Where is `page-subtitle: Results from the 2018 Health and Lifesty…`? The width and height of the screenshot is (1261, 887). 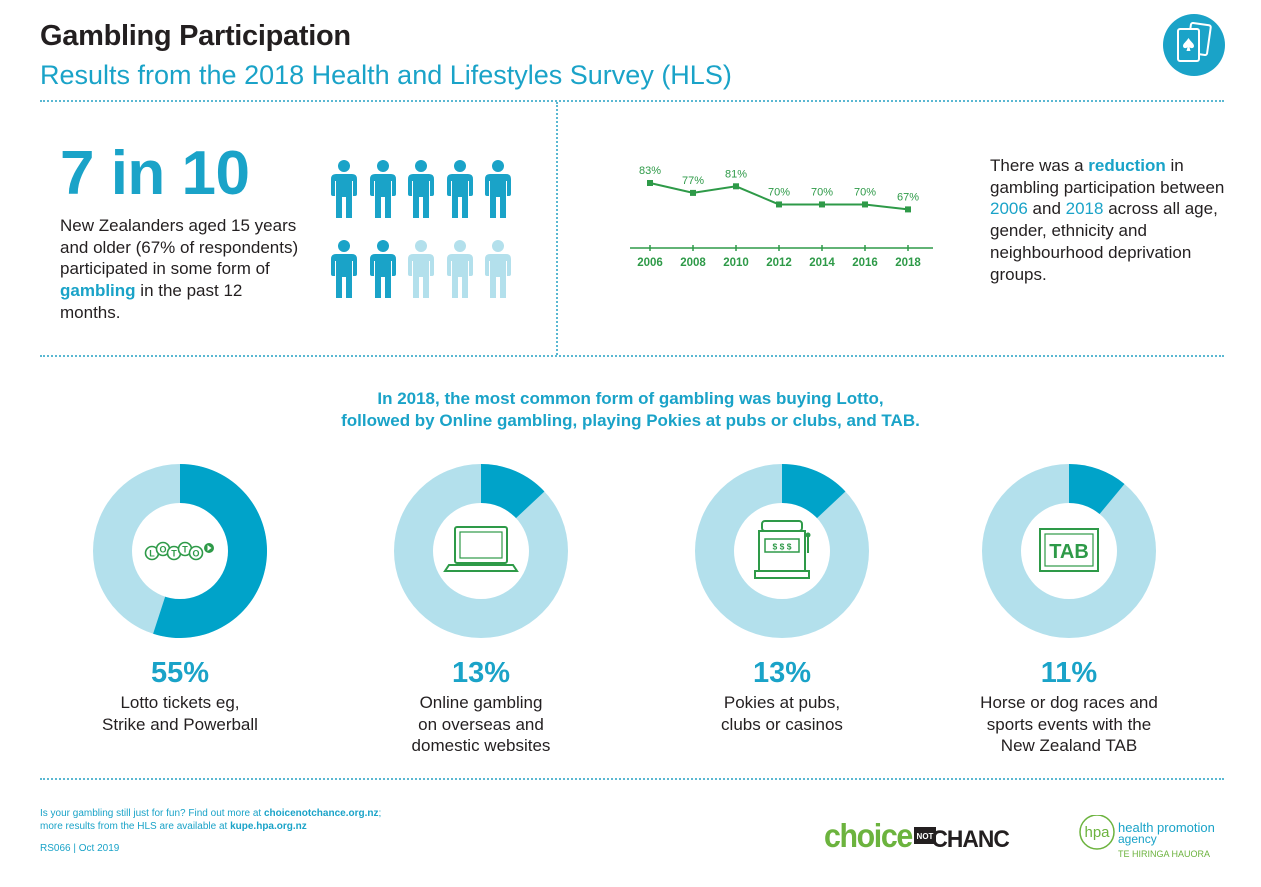
page-subtitle: Results from the 2018 Health and Lifesty… is located at coordinates (386, 75).